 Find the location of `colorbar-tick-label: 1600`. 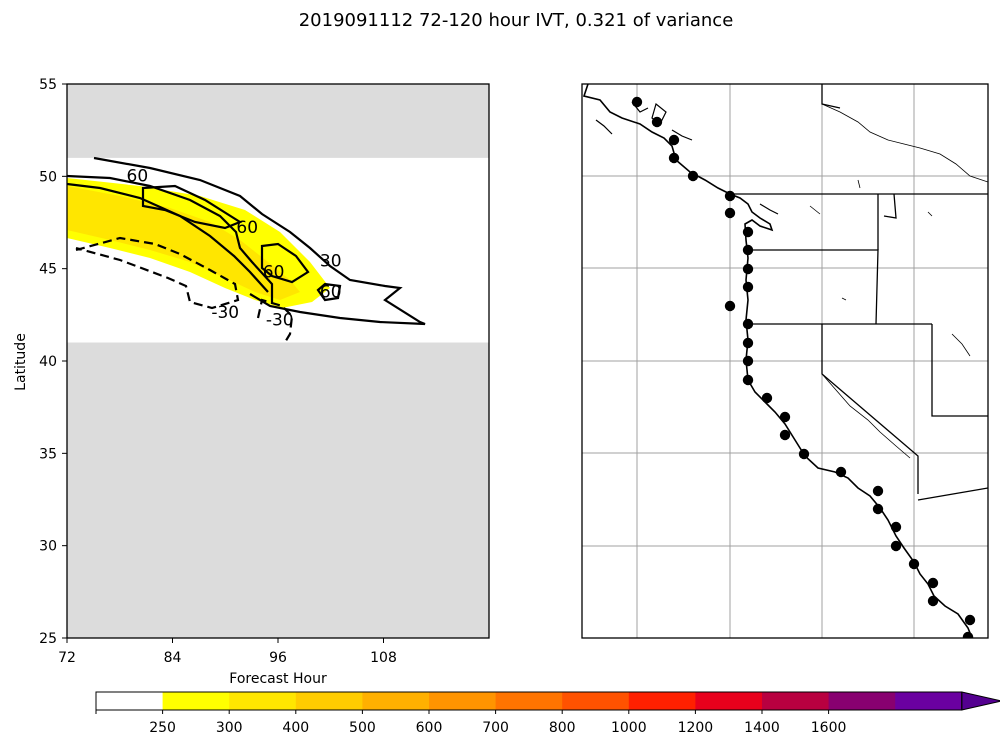

colorbar-tick-label: 1600 is located at coordinates (829, 728).